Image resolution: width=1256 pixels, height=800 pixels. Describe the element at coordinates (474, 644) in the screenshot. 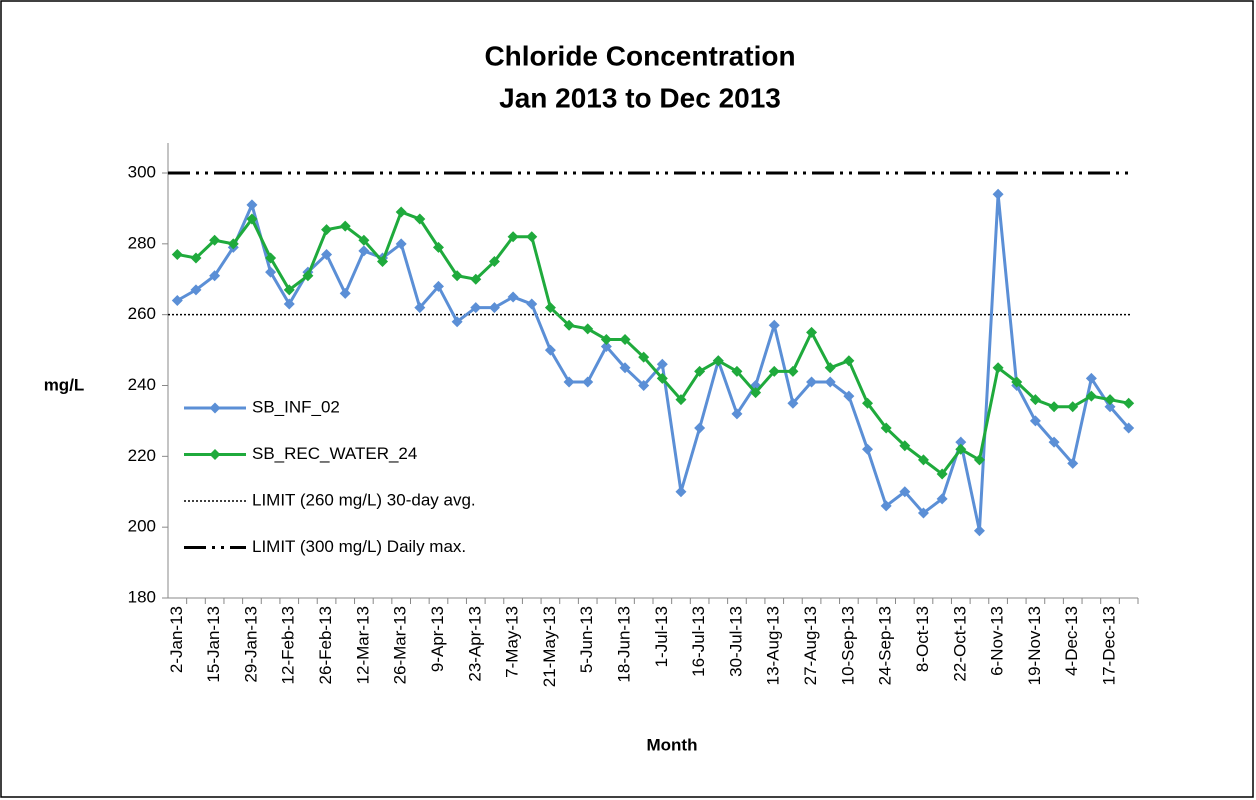

I see `x-tick-label: 23-Apr-13` at that location.